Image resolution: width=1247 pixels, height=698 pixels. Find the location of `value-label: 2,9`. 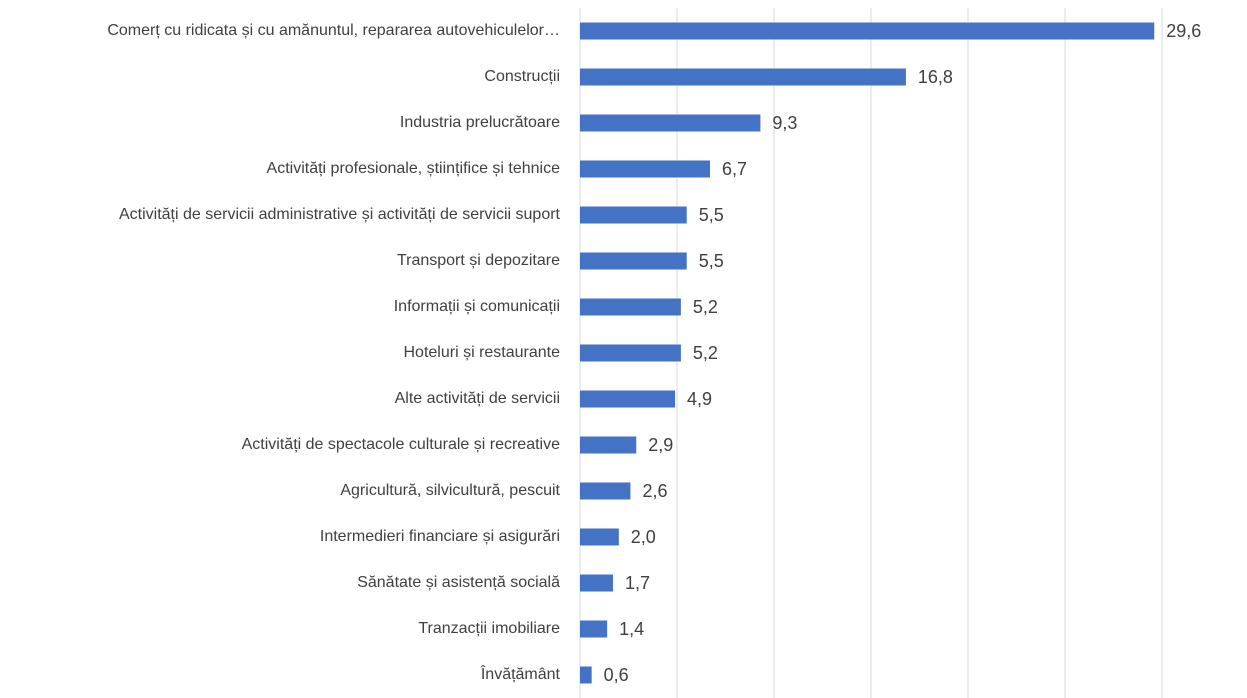

value-label: 2,9 is located at coordinates (660, 445).